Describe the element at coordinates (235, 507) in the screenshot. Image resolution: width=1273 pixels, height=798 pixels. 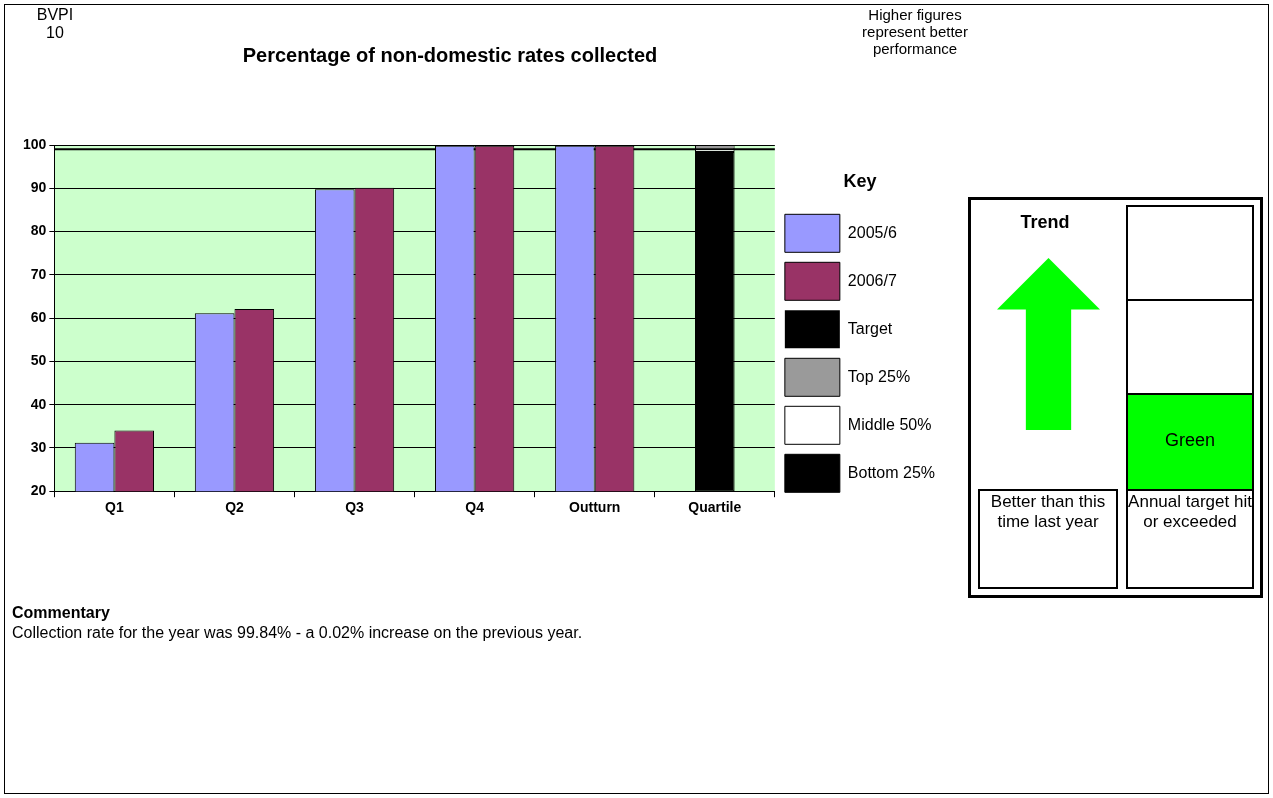
I see `x-tick-label: Q2` at that location.